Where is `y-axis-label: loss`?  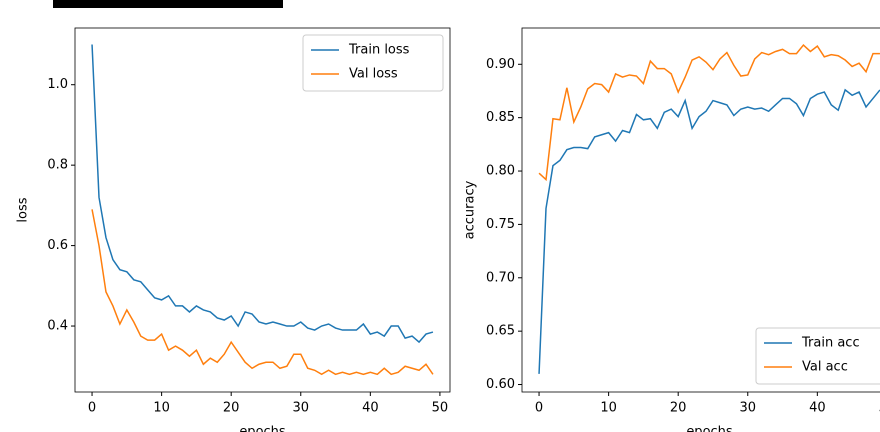
y-axis-label: loss is located at coordinates (23, 209).